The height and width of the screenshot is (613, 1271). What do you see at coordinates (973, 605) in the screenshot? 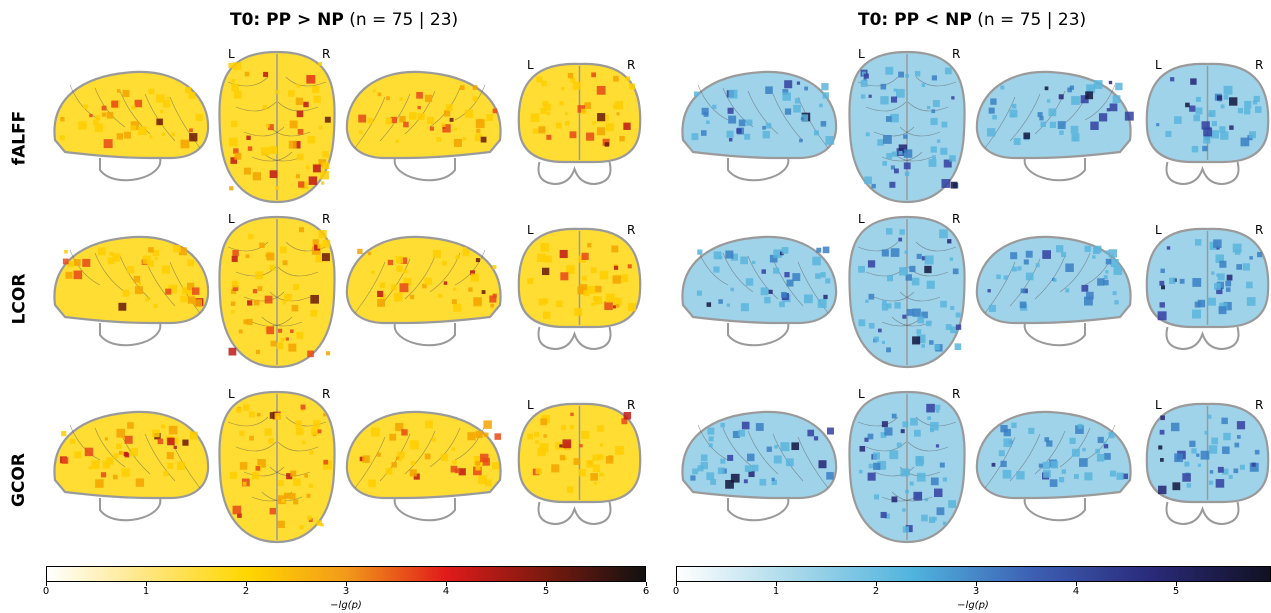
I see `colorbar-cold-label: −lg(p)` at bounding box center [973, 605].